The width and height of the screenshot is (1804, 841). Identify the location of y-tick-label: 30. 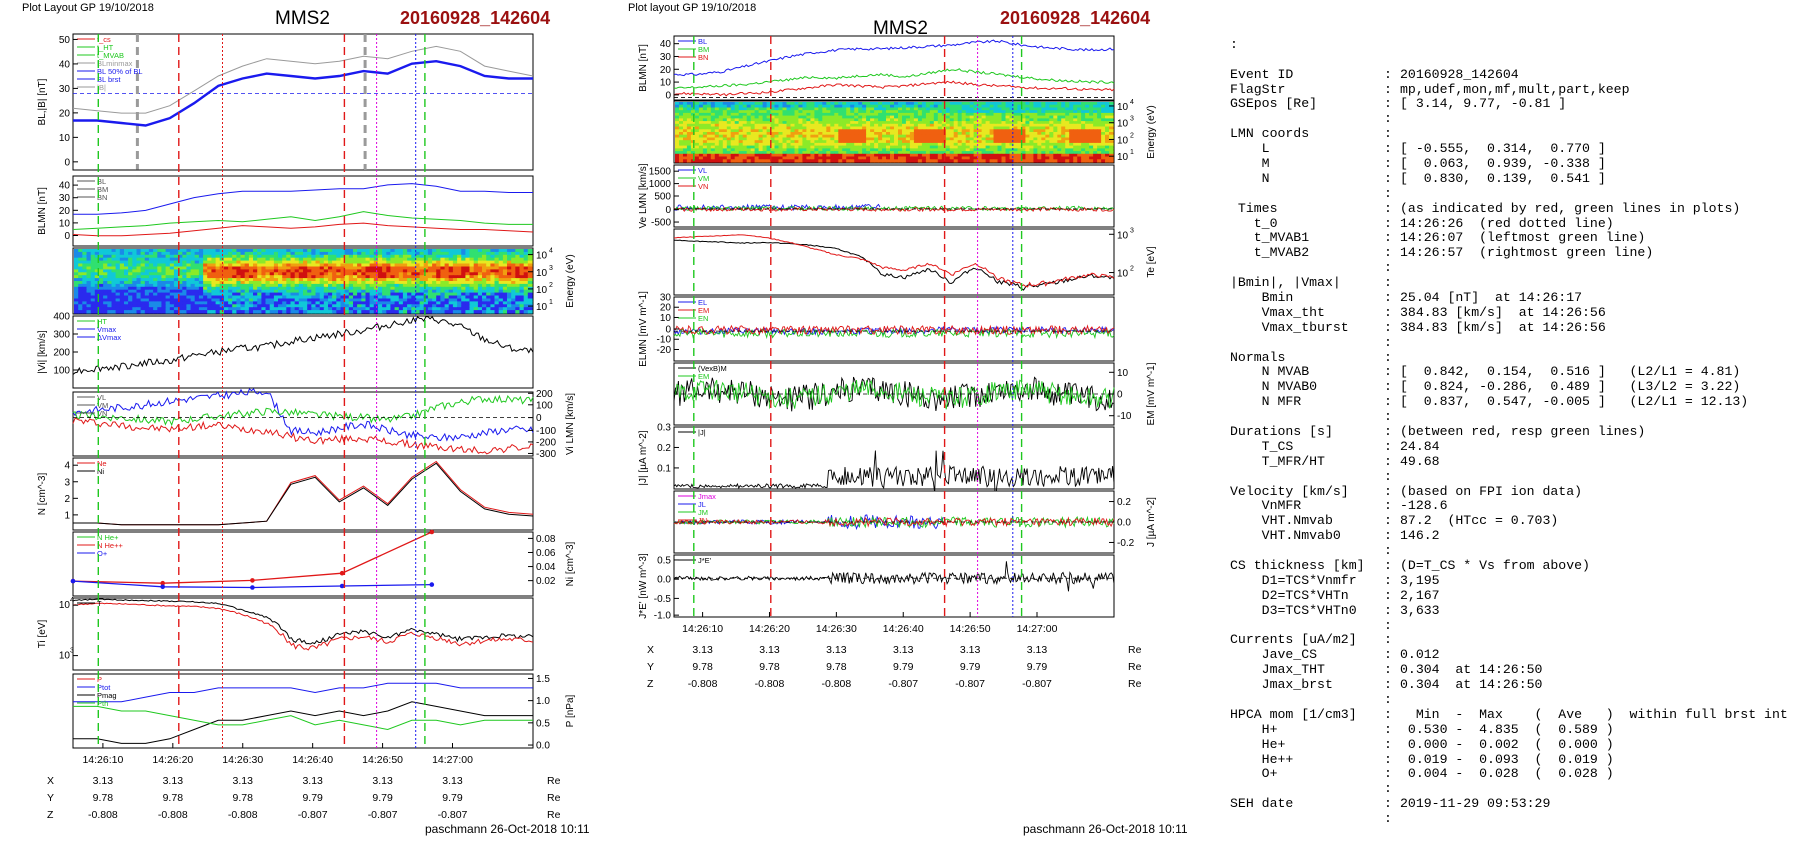
(65, 198).